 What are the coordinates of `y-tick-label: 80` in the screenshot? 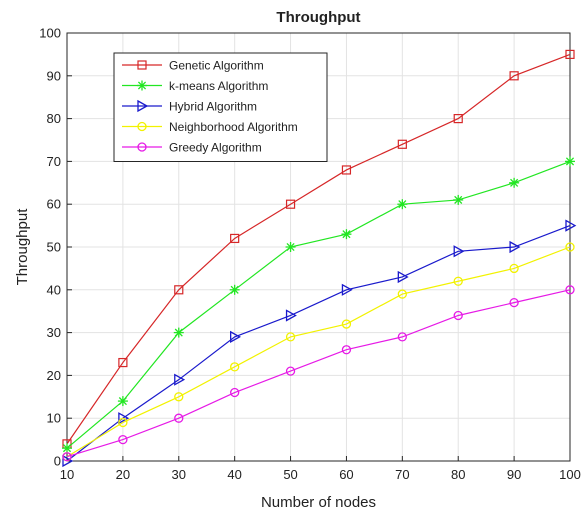 It's located at (54, 118).